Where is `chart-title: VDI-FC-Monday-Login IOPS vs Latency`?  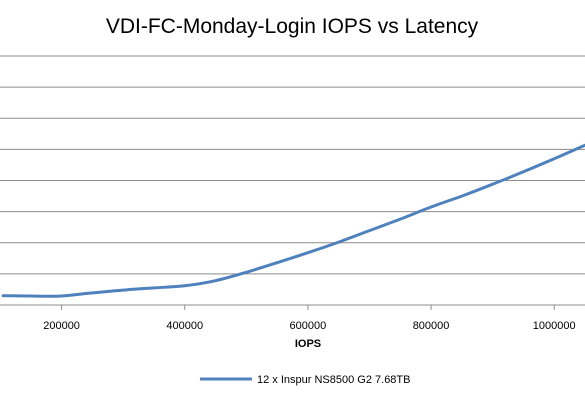 chart-title: VDI-FC-Monday-Login IOPS vs Latency is located at coordinates (292, 26).